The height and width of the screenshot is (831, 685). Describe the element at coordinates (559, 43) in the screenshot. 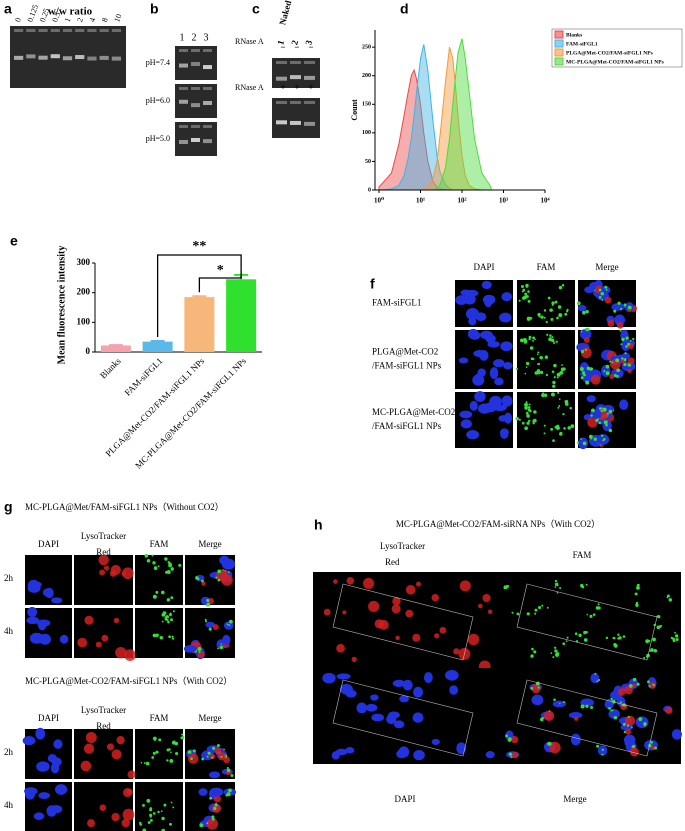

I see `legend-swatch` at that location.